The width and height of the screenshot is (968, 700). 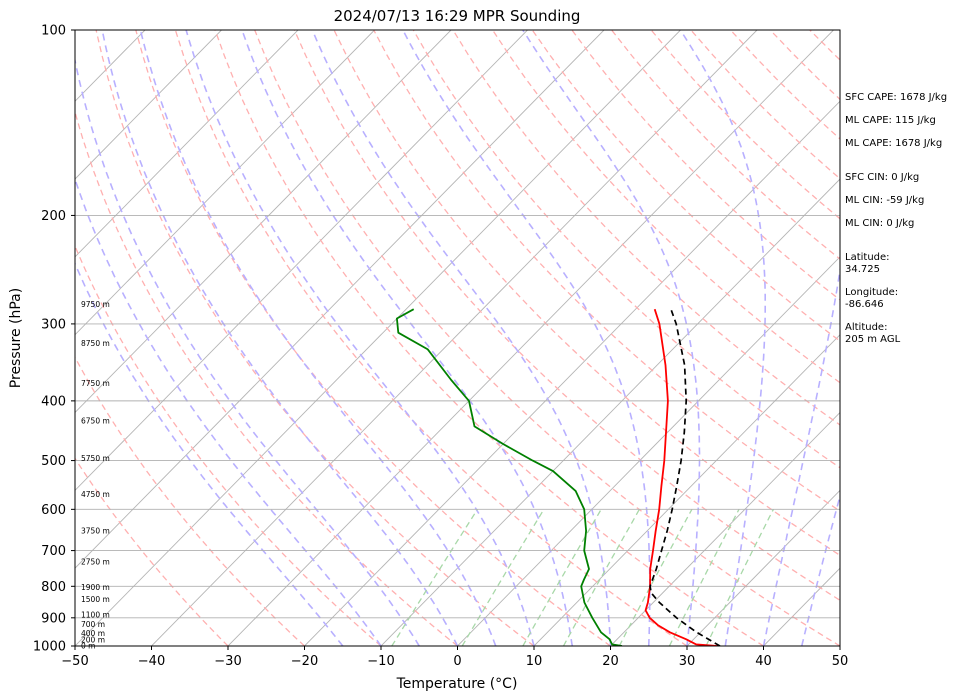 I want to click on temperature-line, so click(x=681, y=477).